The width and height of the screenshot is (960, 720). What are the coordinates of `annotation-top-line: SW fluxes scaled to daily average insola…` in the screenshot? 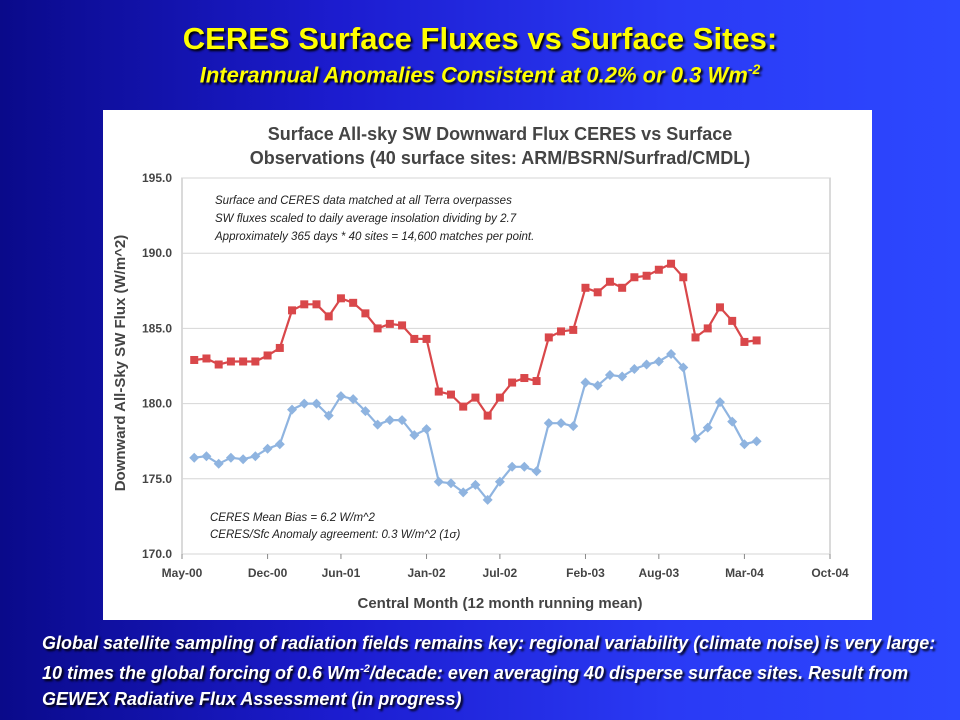 It's located at (366, 219).